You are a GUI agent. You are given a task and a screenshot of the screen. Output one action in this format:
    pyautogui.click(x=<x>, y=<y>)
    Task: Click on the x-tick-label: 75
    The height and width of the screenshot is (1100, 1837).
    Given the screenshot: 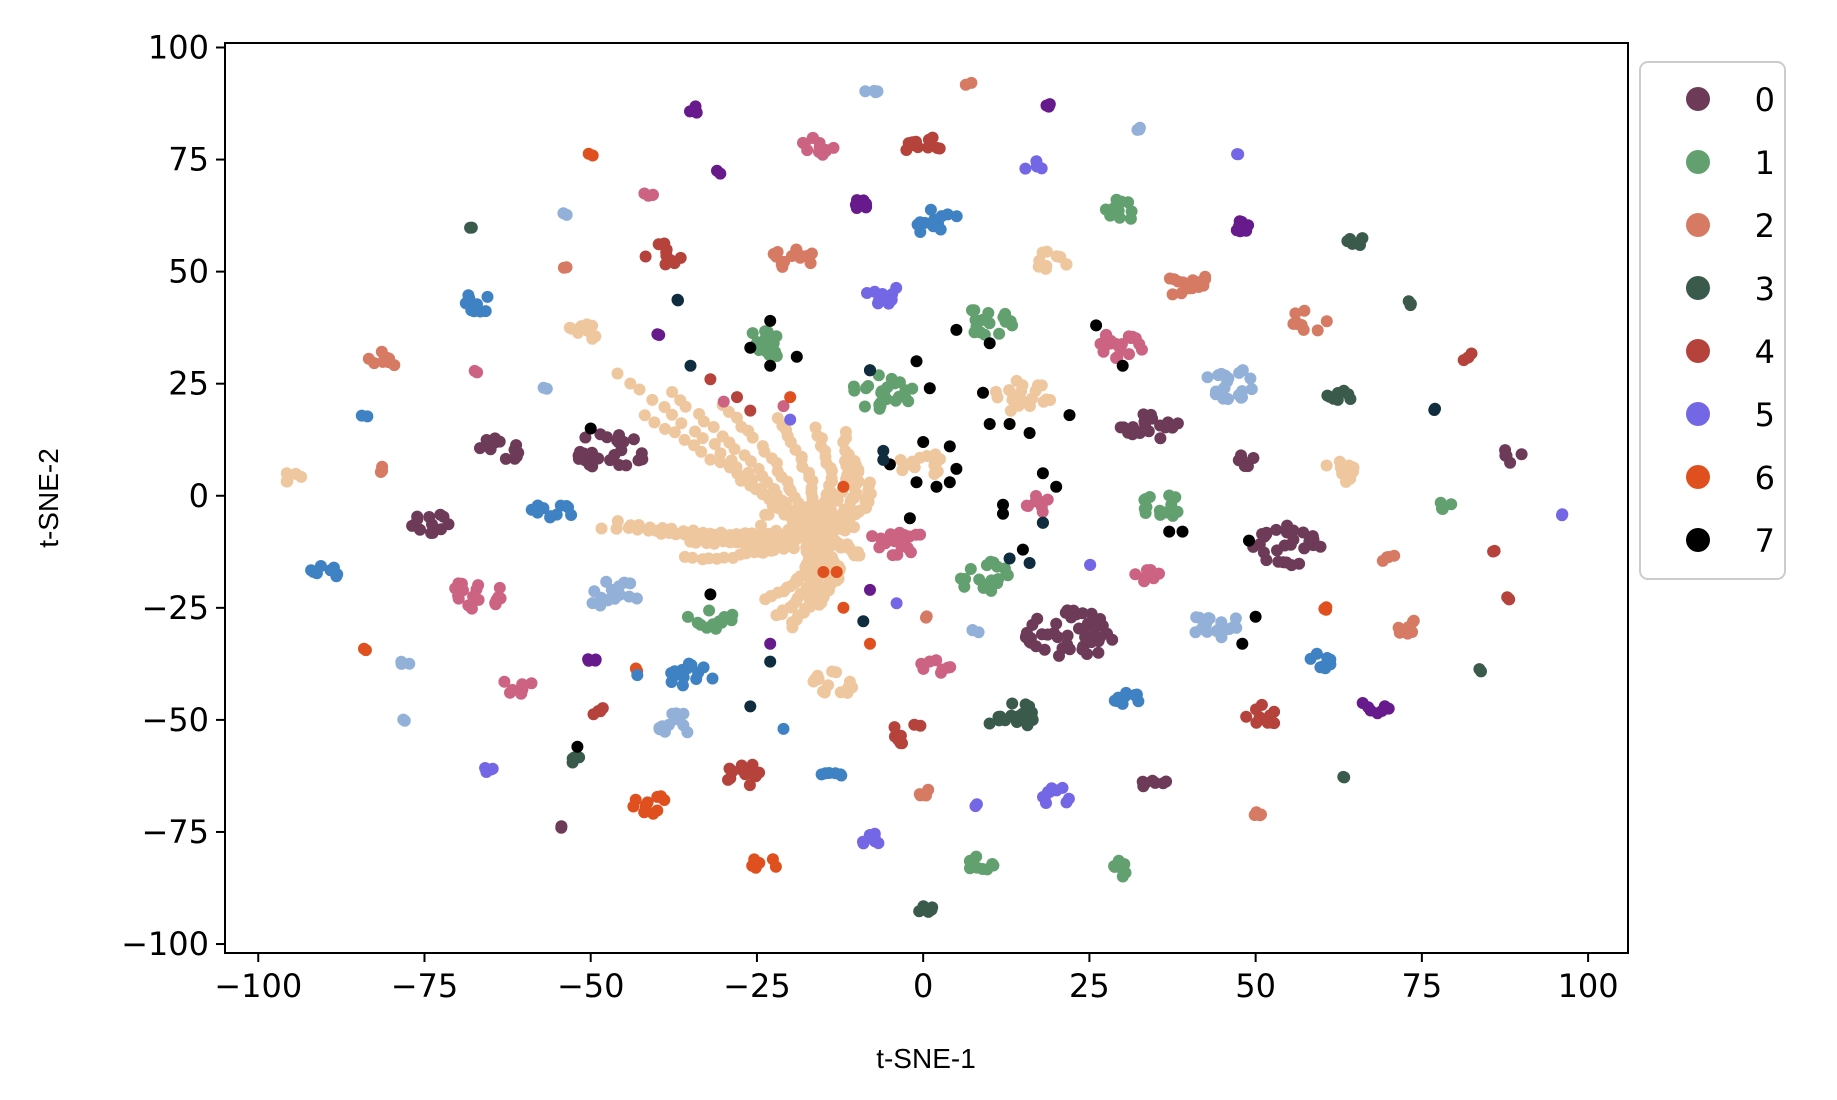 What is the action you would take?
    pyautogui.click(x=1422, y=986)
    